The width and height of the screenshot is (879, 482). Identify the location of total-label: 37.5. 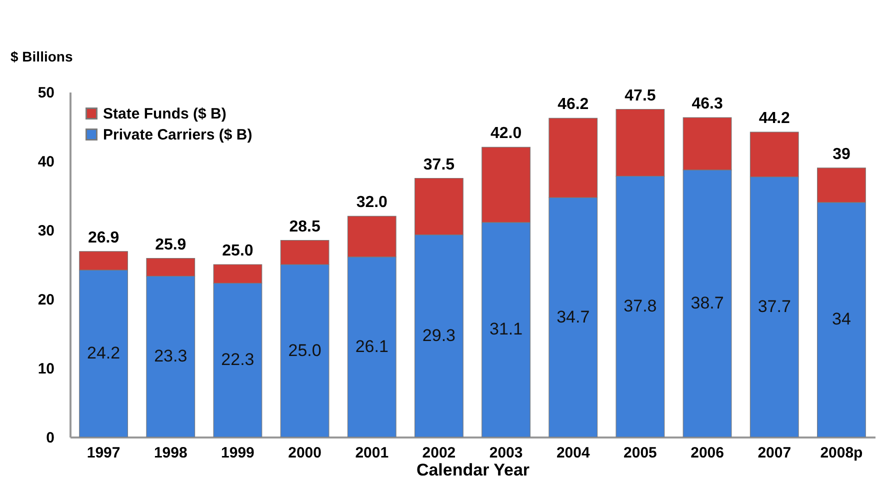
(439, 165).